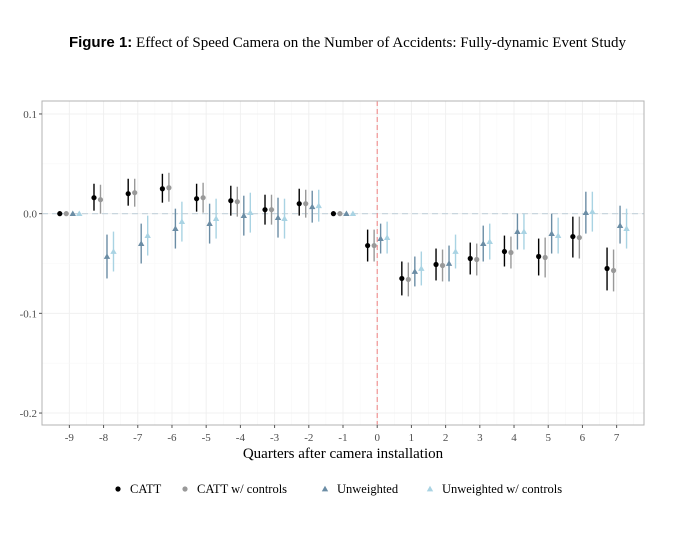  I want to click on legend-label: Unweighted, so click(368, 489).